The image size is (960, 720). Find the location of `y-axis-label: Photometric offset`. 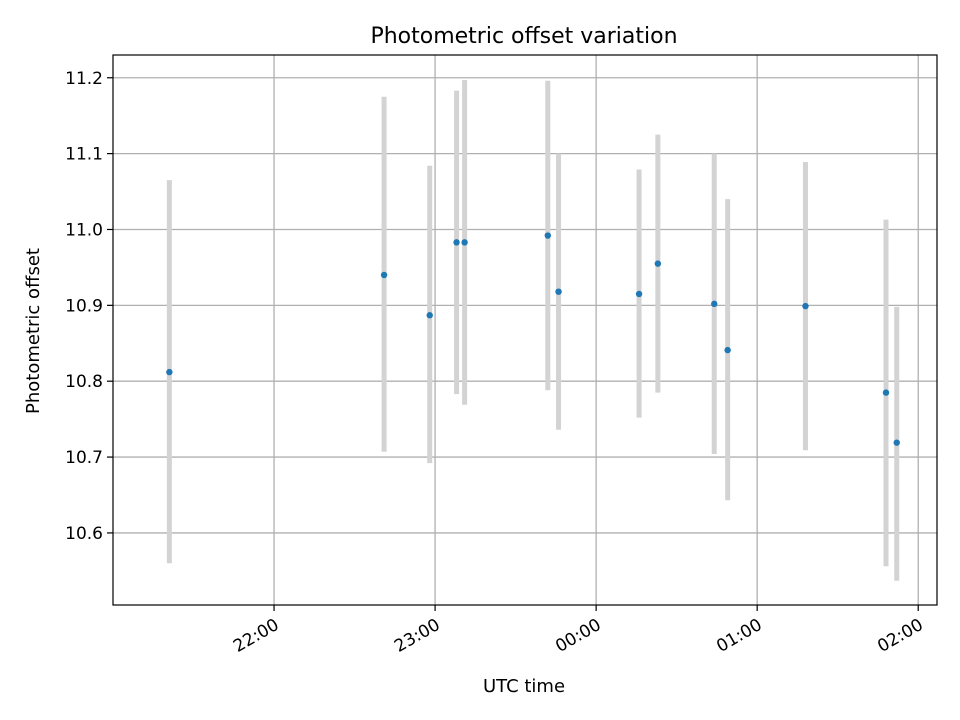

y-axis-label: Photometric offset is located at coordinates (33, 331).